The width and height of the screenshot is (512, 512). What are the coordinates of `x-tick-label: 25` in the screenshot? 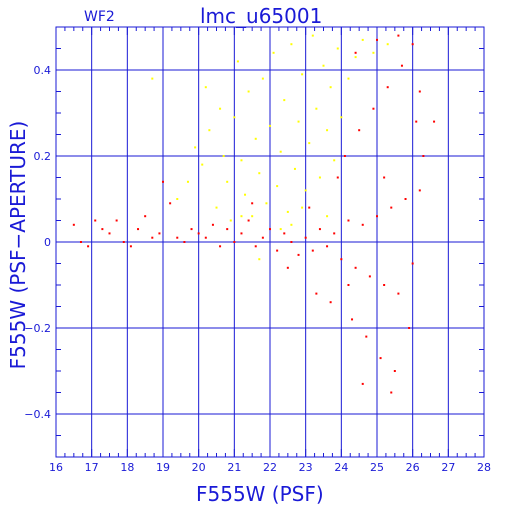 It's located at (377, 467).